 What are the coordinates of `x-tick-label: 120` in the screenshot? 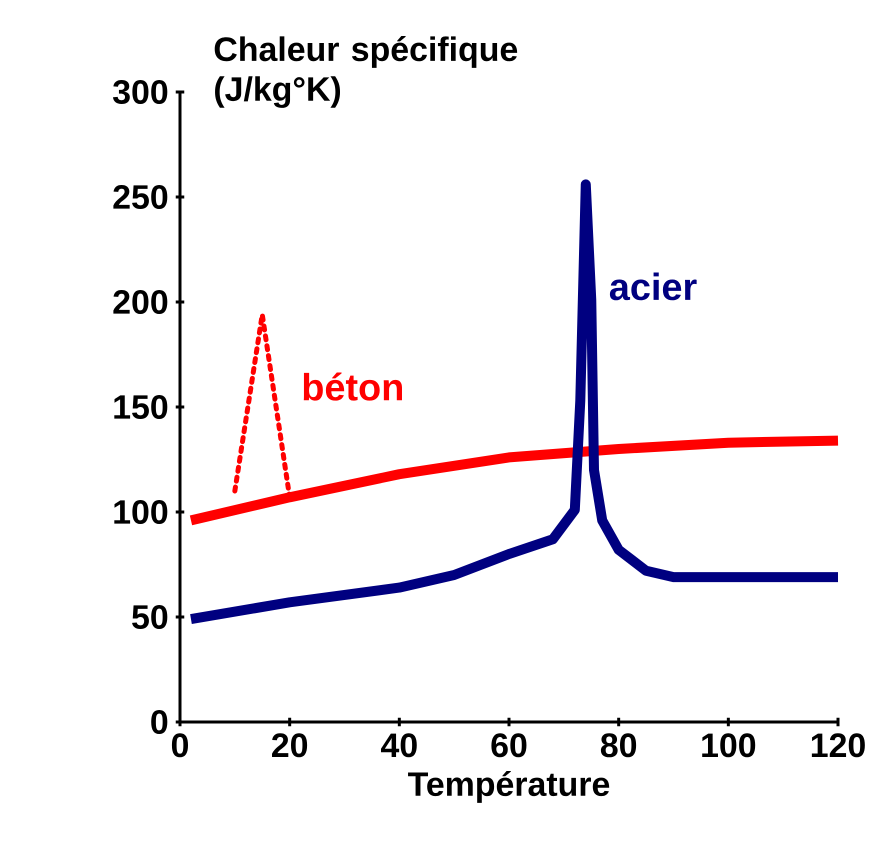 It's located at (838, 745).